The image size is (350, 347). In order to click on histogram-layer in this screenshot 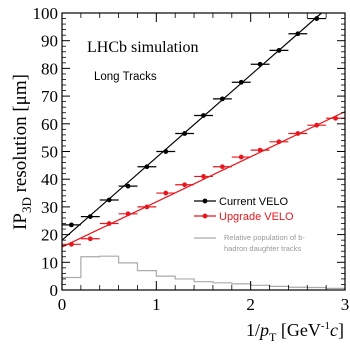, I will do `click(203, 272)`.